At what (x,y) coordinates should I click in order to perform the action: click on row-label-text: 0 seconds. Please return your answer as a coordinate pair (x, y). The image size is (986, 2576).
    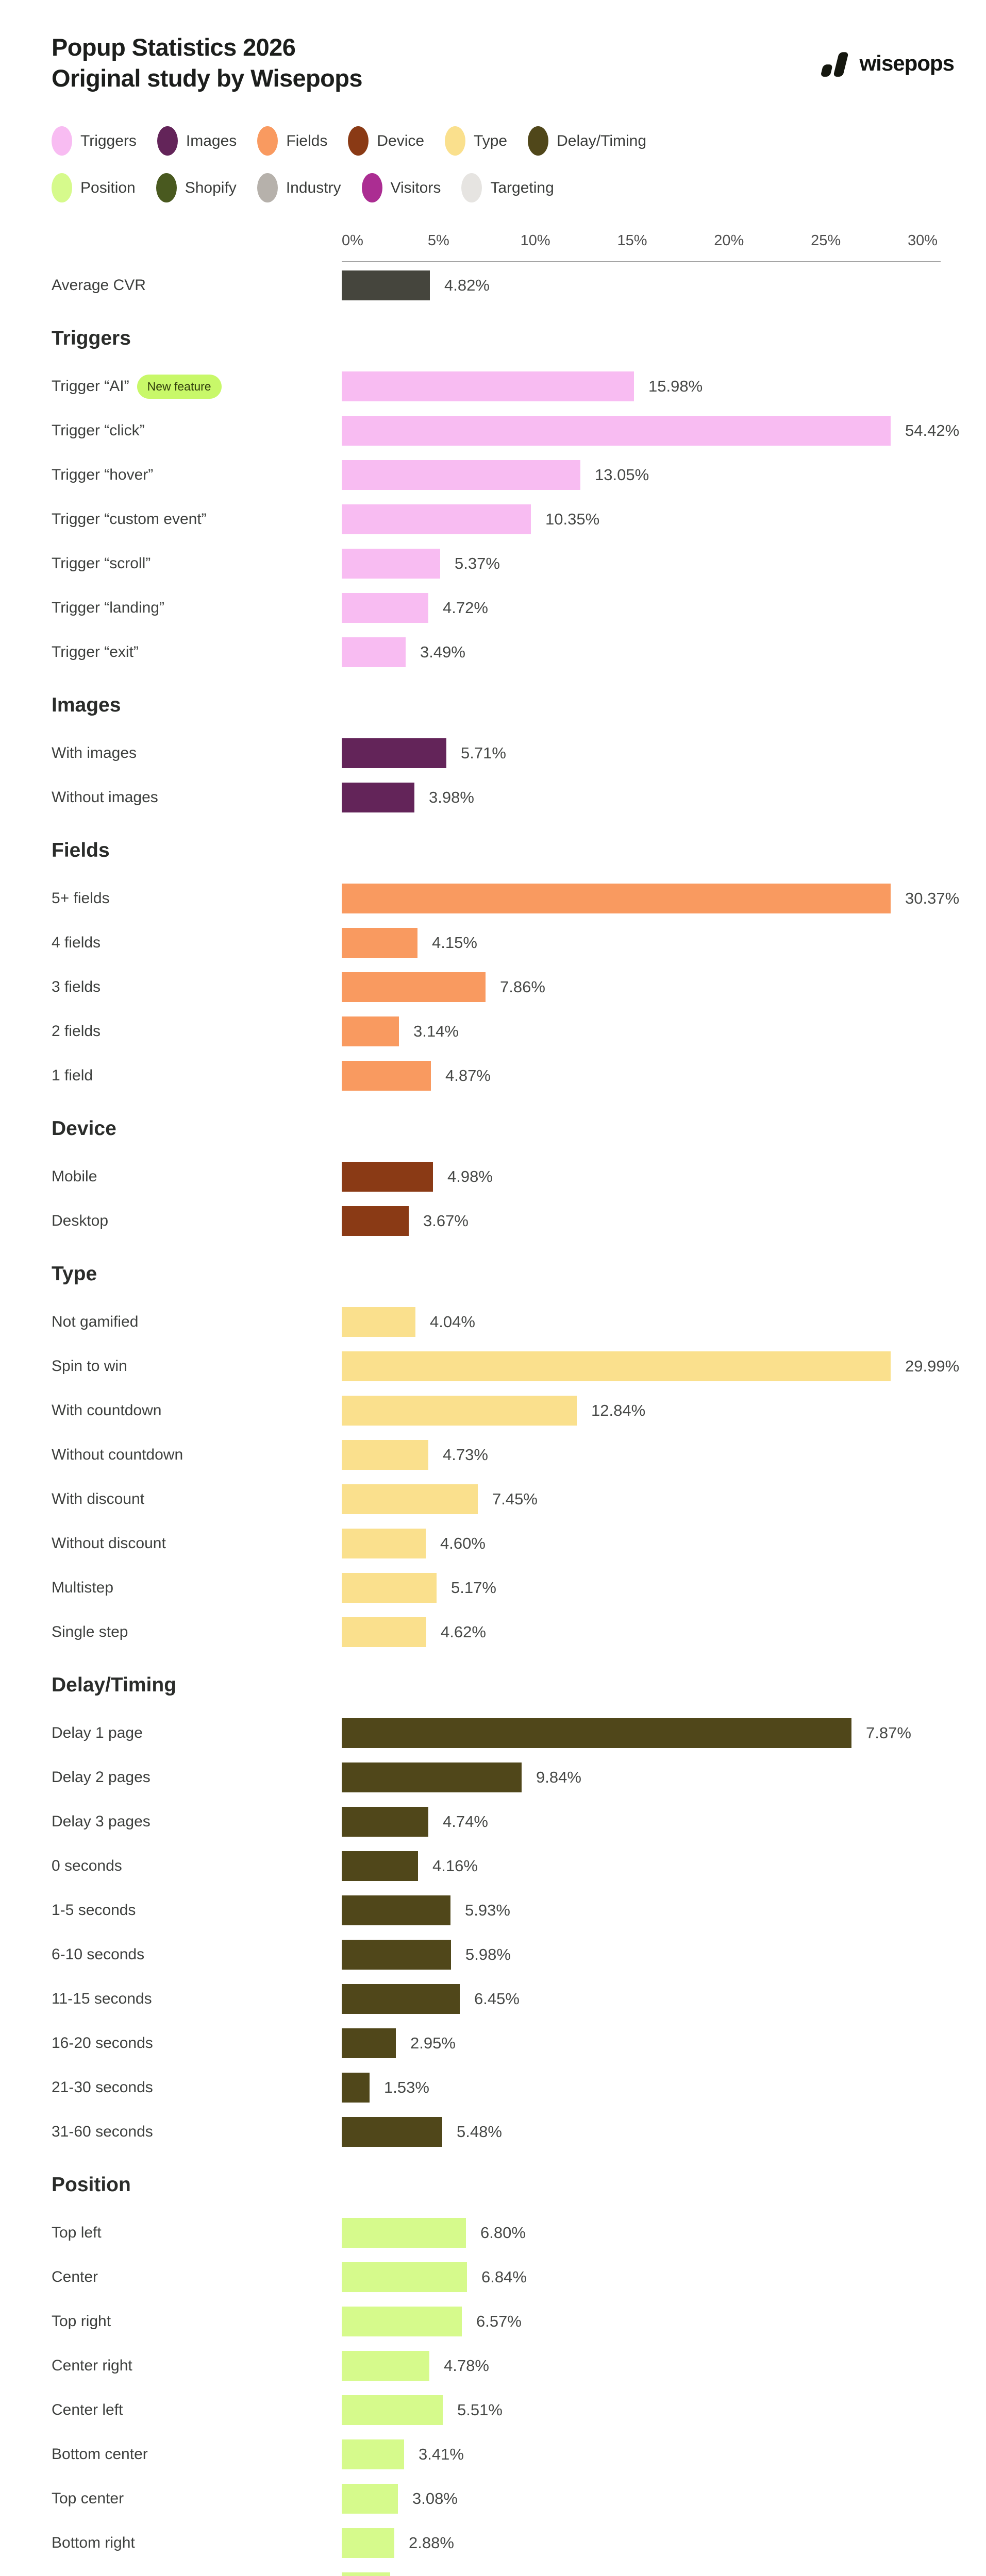
    Looking at the image, I should click on (87, 1866).